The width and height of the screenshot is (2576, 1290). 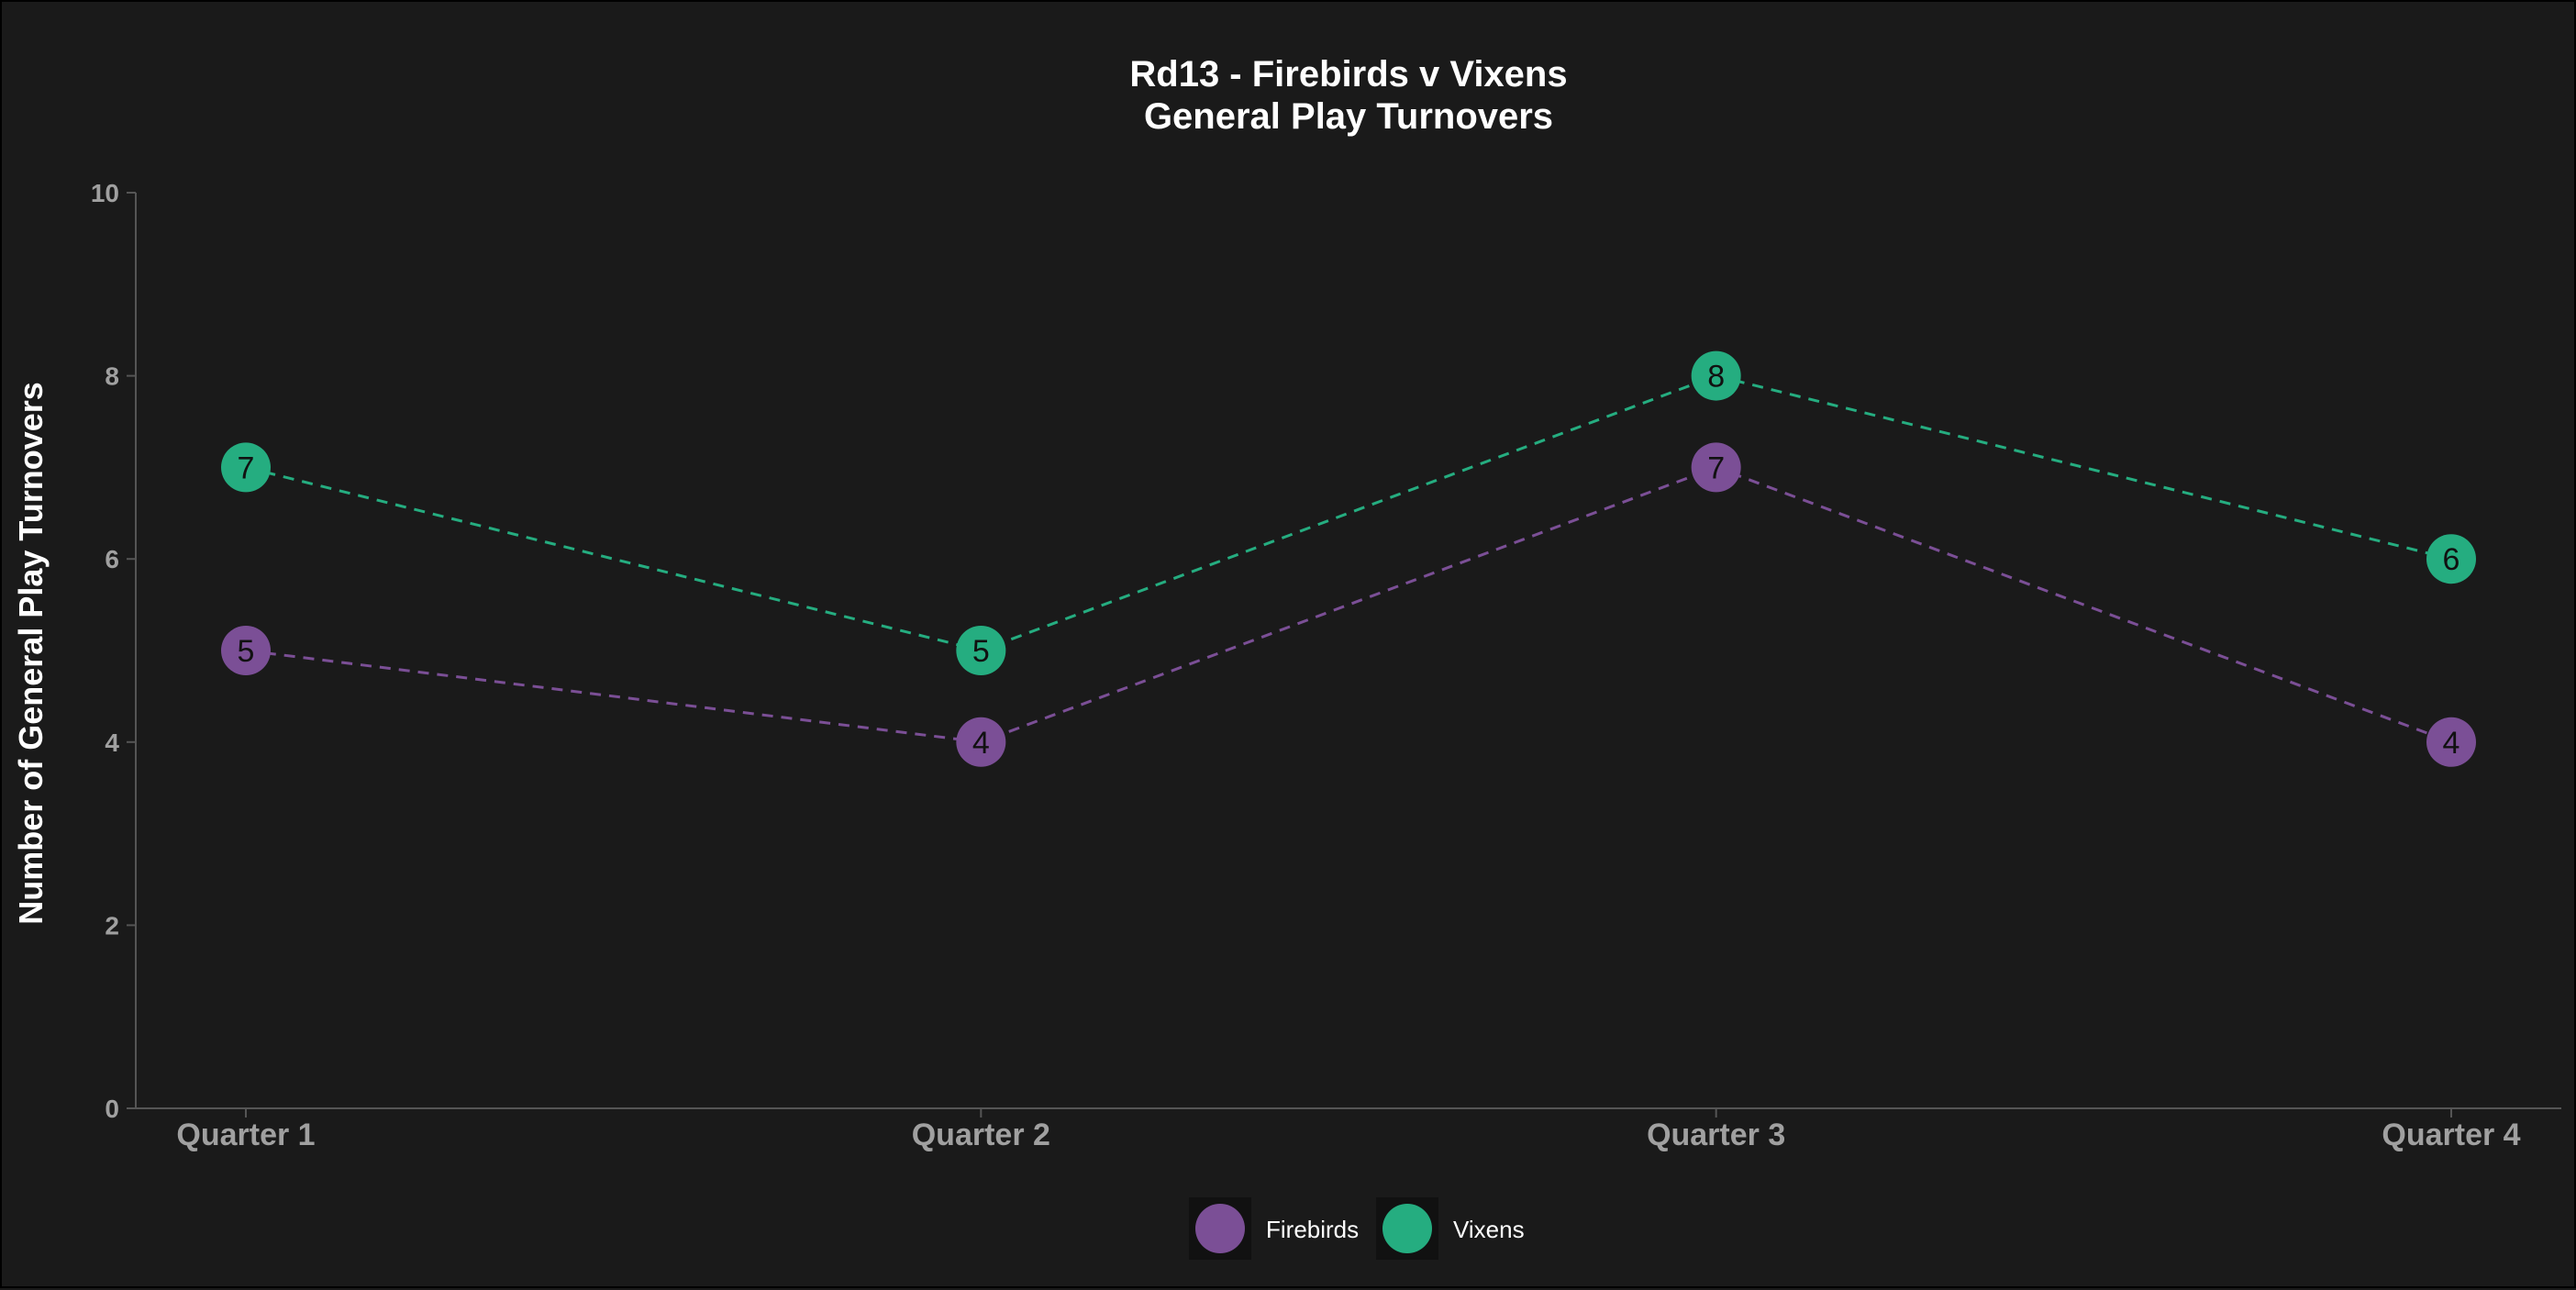 I want to click on y-tick-label: 4, so click(x=112, y=742).